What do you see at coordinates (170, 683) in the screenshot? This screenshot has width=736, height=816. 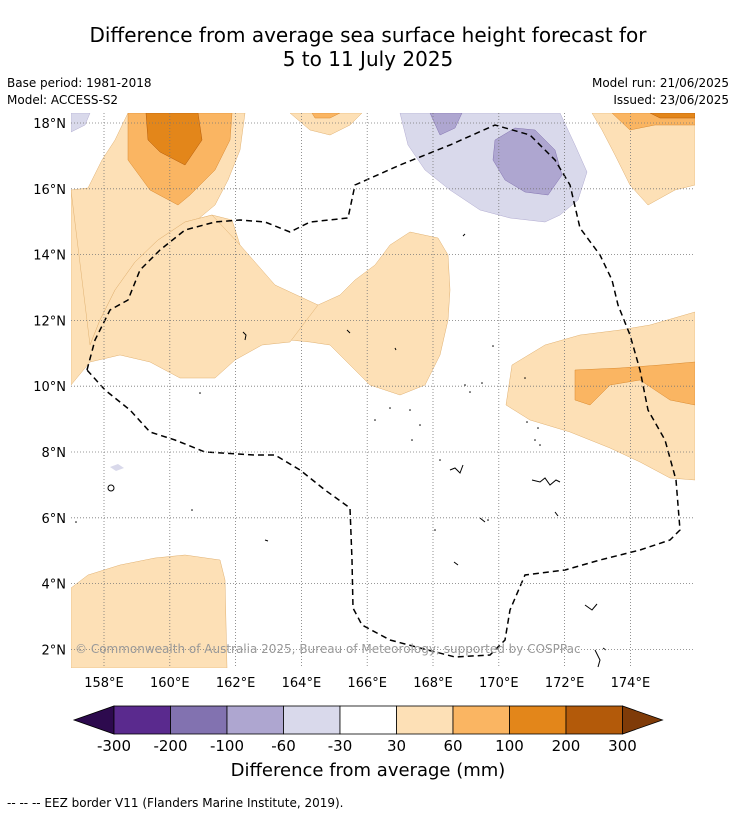 I see `longitude-tick-label: 160°E` at bounding box center [170, 683].